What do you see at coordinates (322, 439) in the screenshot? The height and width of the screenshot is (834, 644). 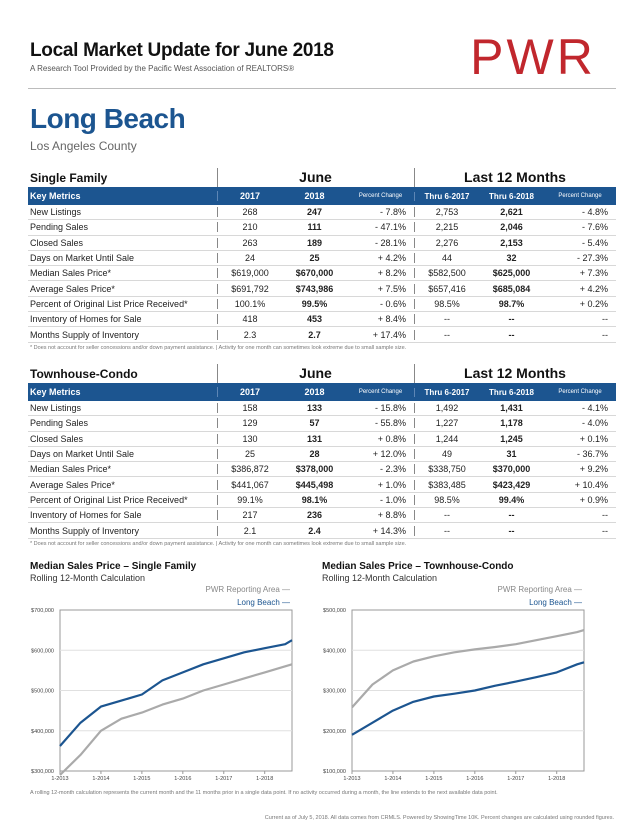 I see `table-row: Closed Sales 130 131 + 0.8% 1,244 1,245 + 0.1%` at bounding box center [322, 439].